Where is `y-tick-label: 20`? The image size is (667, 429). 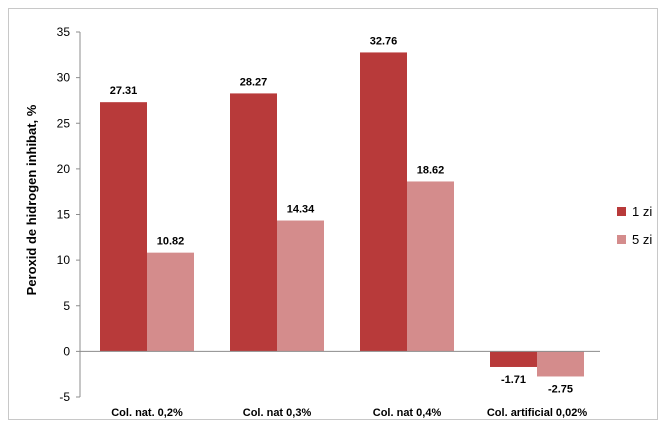
y-tick-label: 20 is located at coordinates (64, 169).